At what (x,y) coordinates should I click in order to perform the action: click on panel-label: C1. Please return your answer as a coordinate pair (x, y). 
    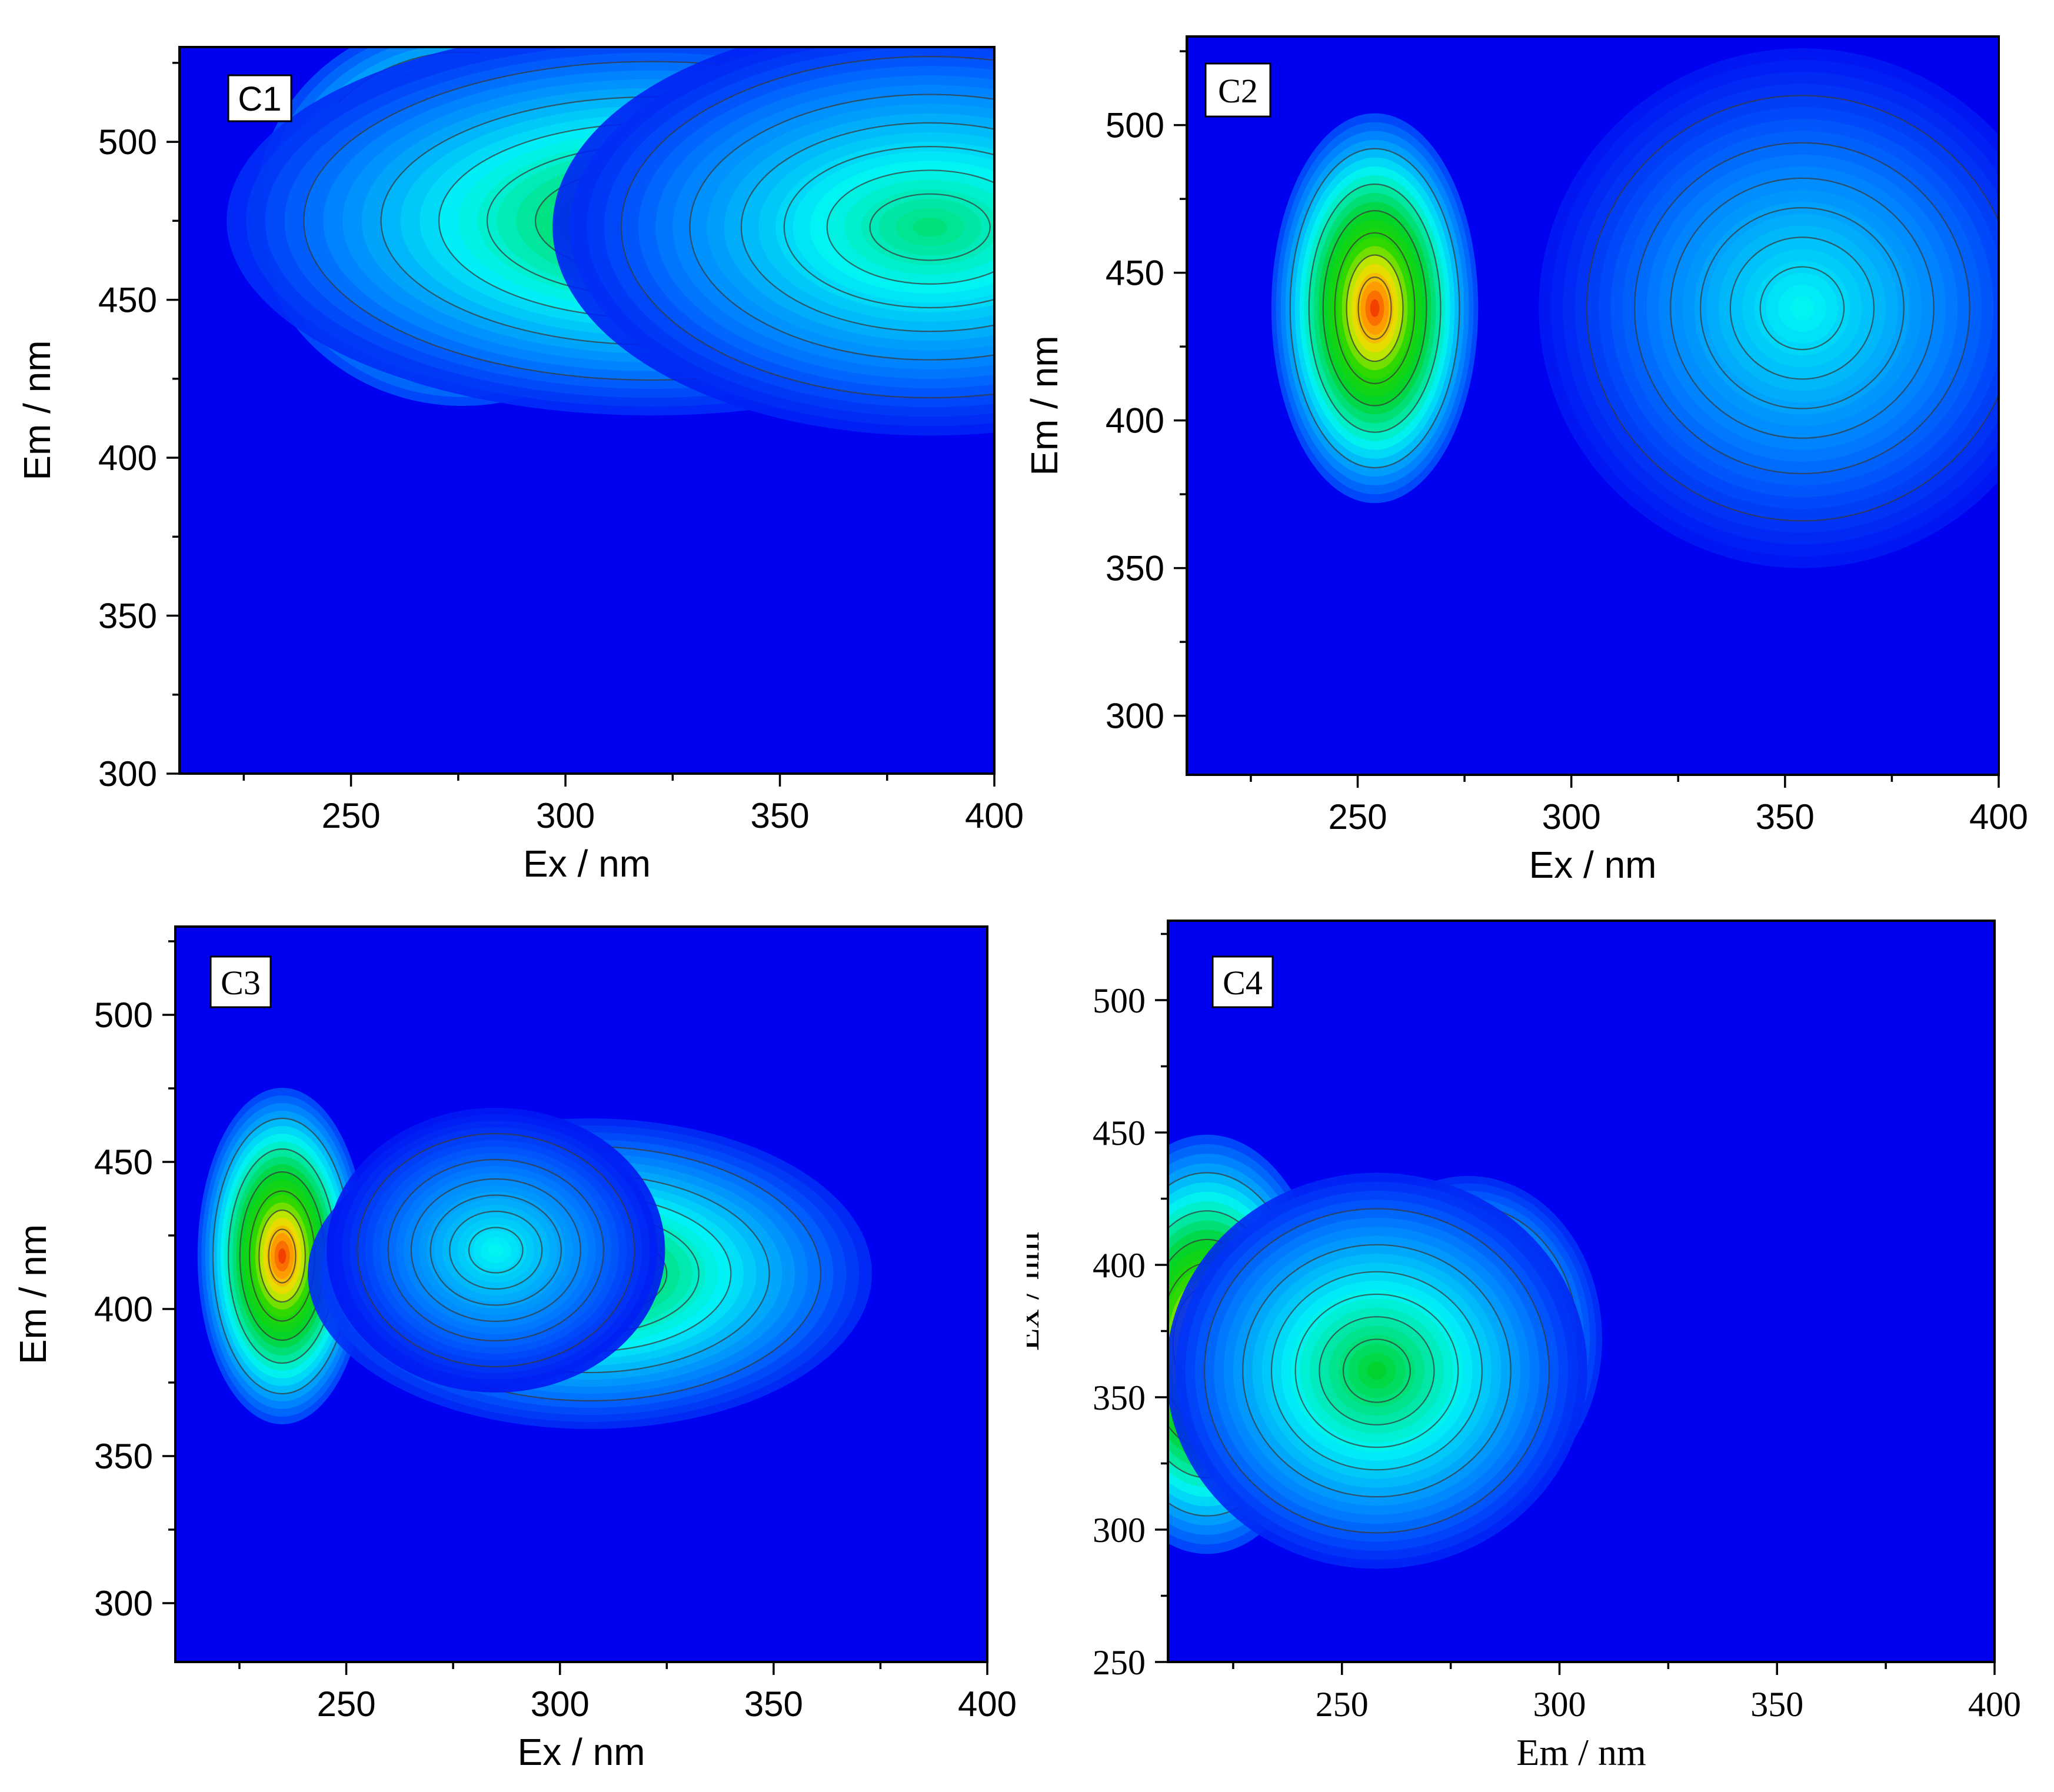
    Looking at the image, I should click on (259, 99).